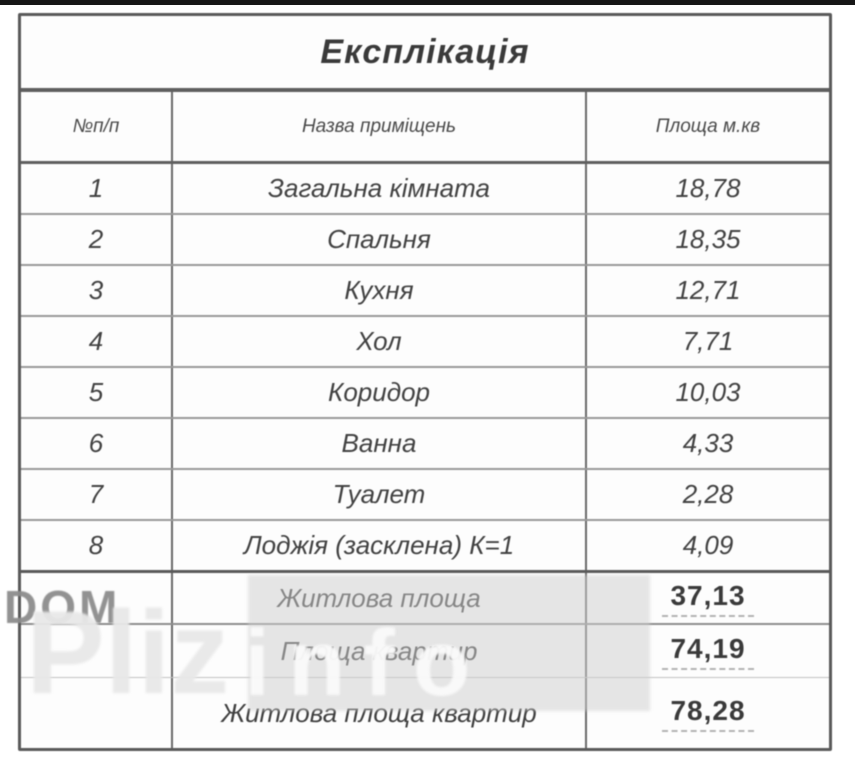 The image size is (855, 768). I want to click on summary-value: 78,28, so click(708, 713).